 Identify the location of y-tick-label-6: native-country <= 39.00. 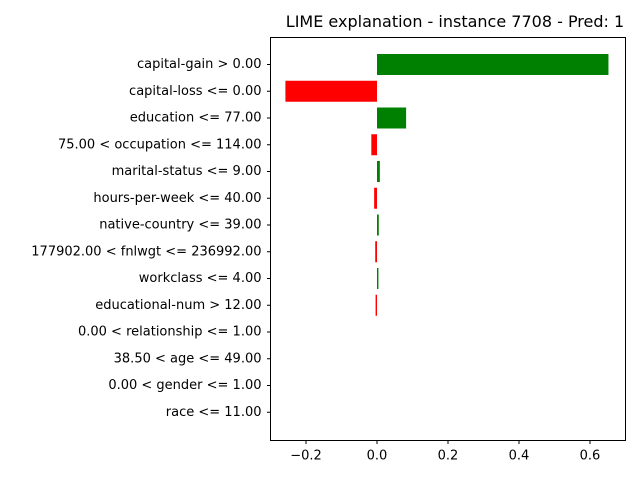
(180, 225).